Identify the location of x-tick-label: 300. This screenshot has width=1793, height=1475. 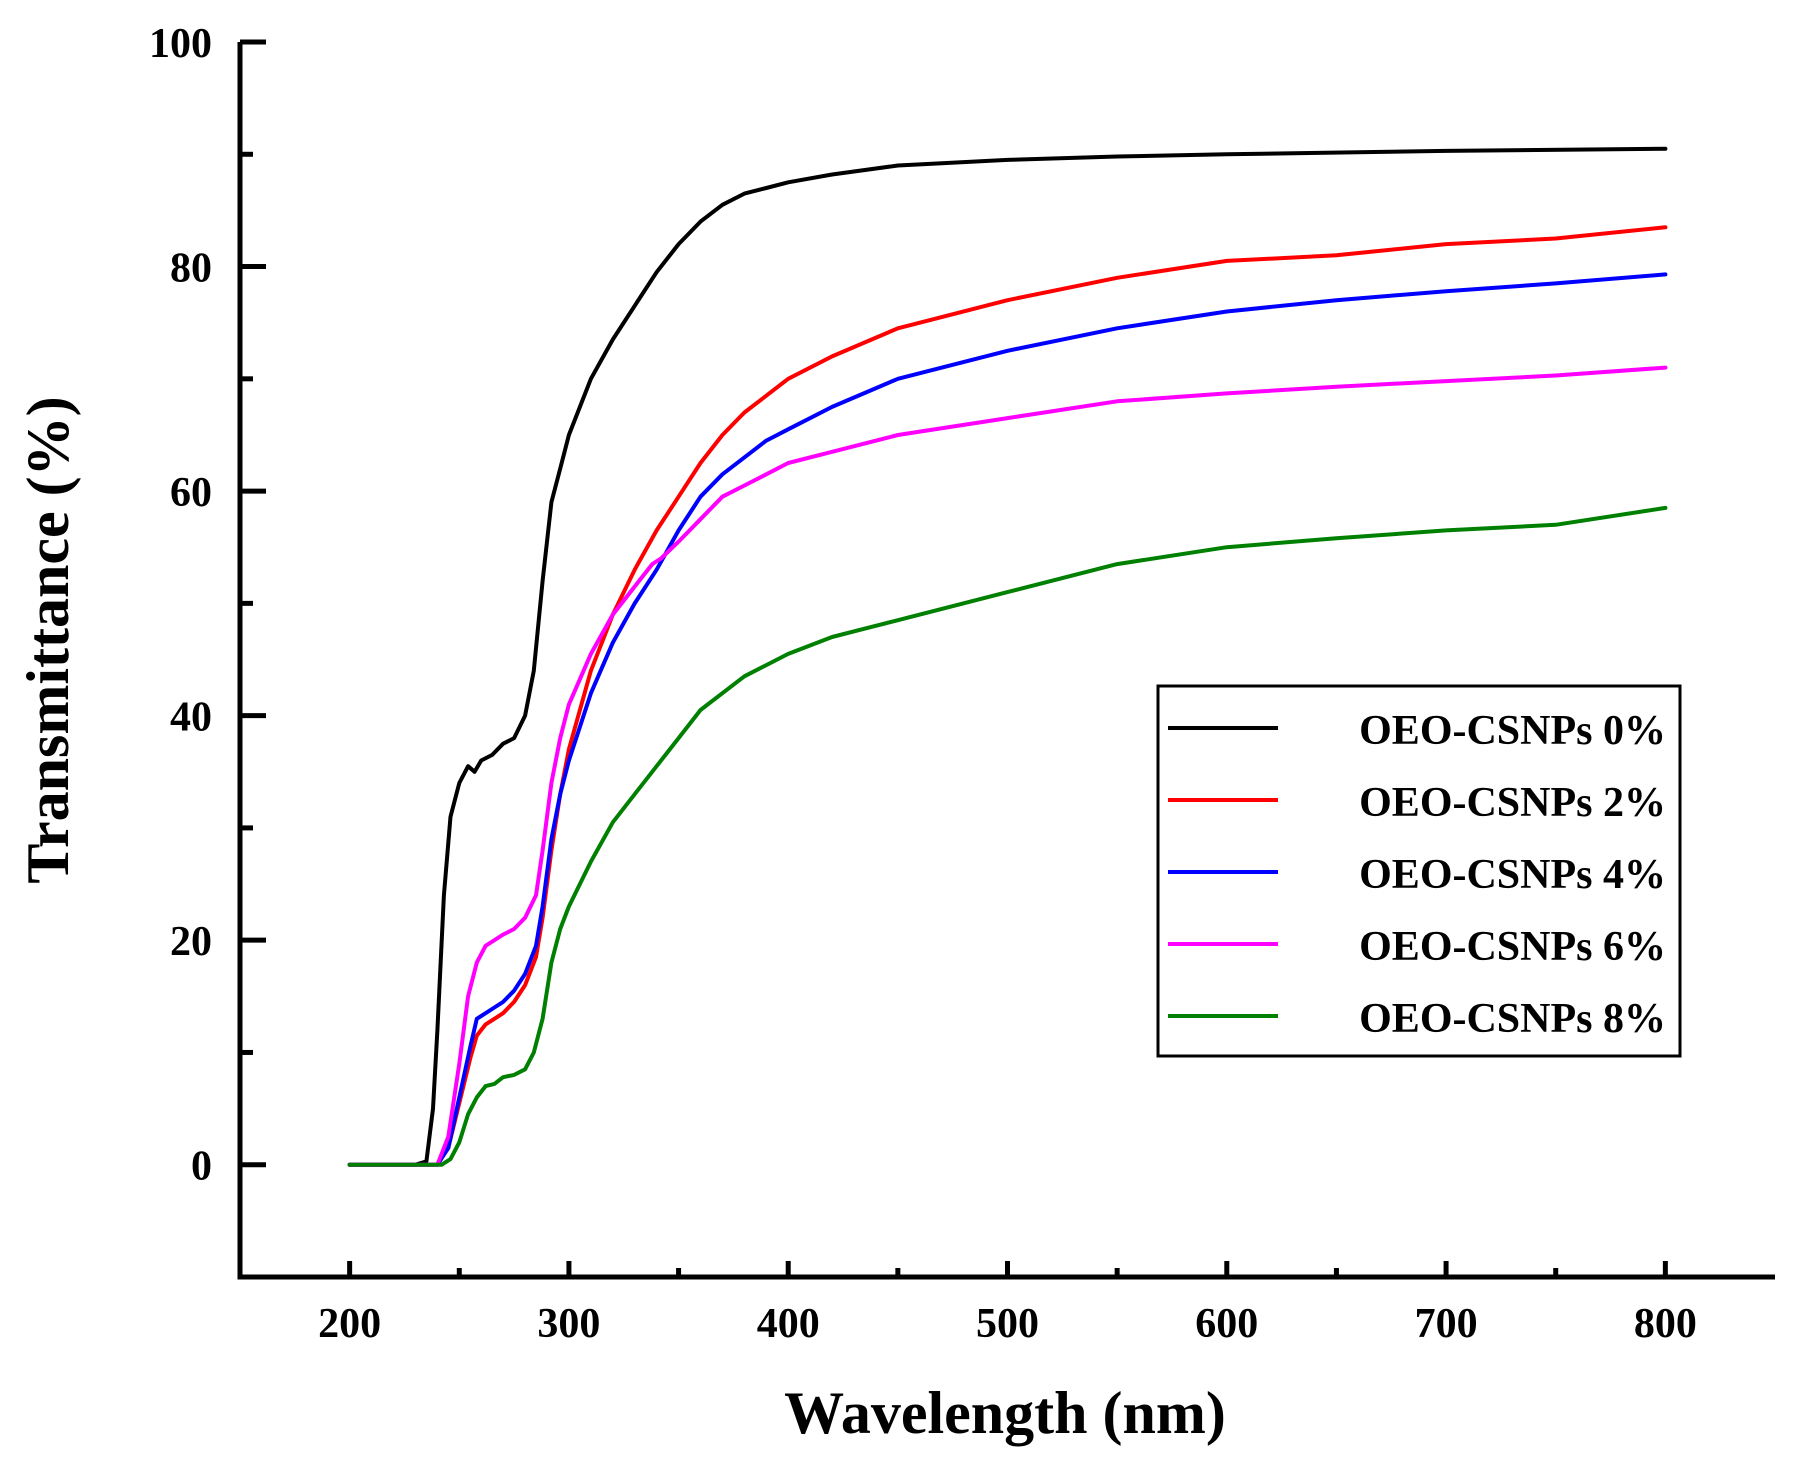
(568, 1324).